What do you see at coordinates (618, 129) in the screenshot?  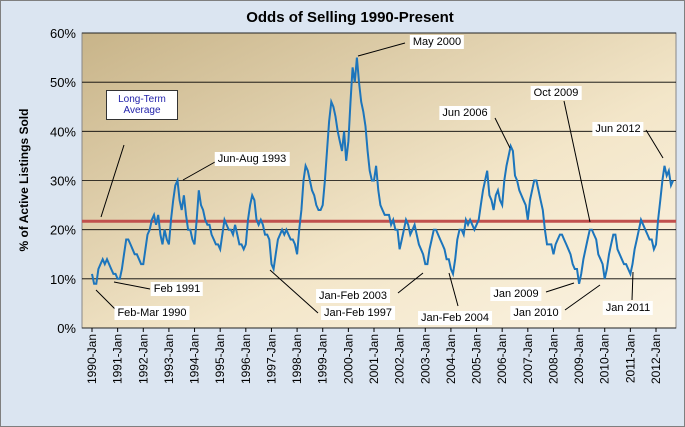 I see `annotation: Jun 2012` at bounding box center [618, 129].